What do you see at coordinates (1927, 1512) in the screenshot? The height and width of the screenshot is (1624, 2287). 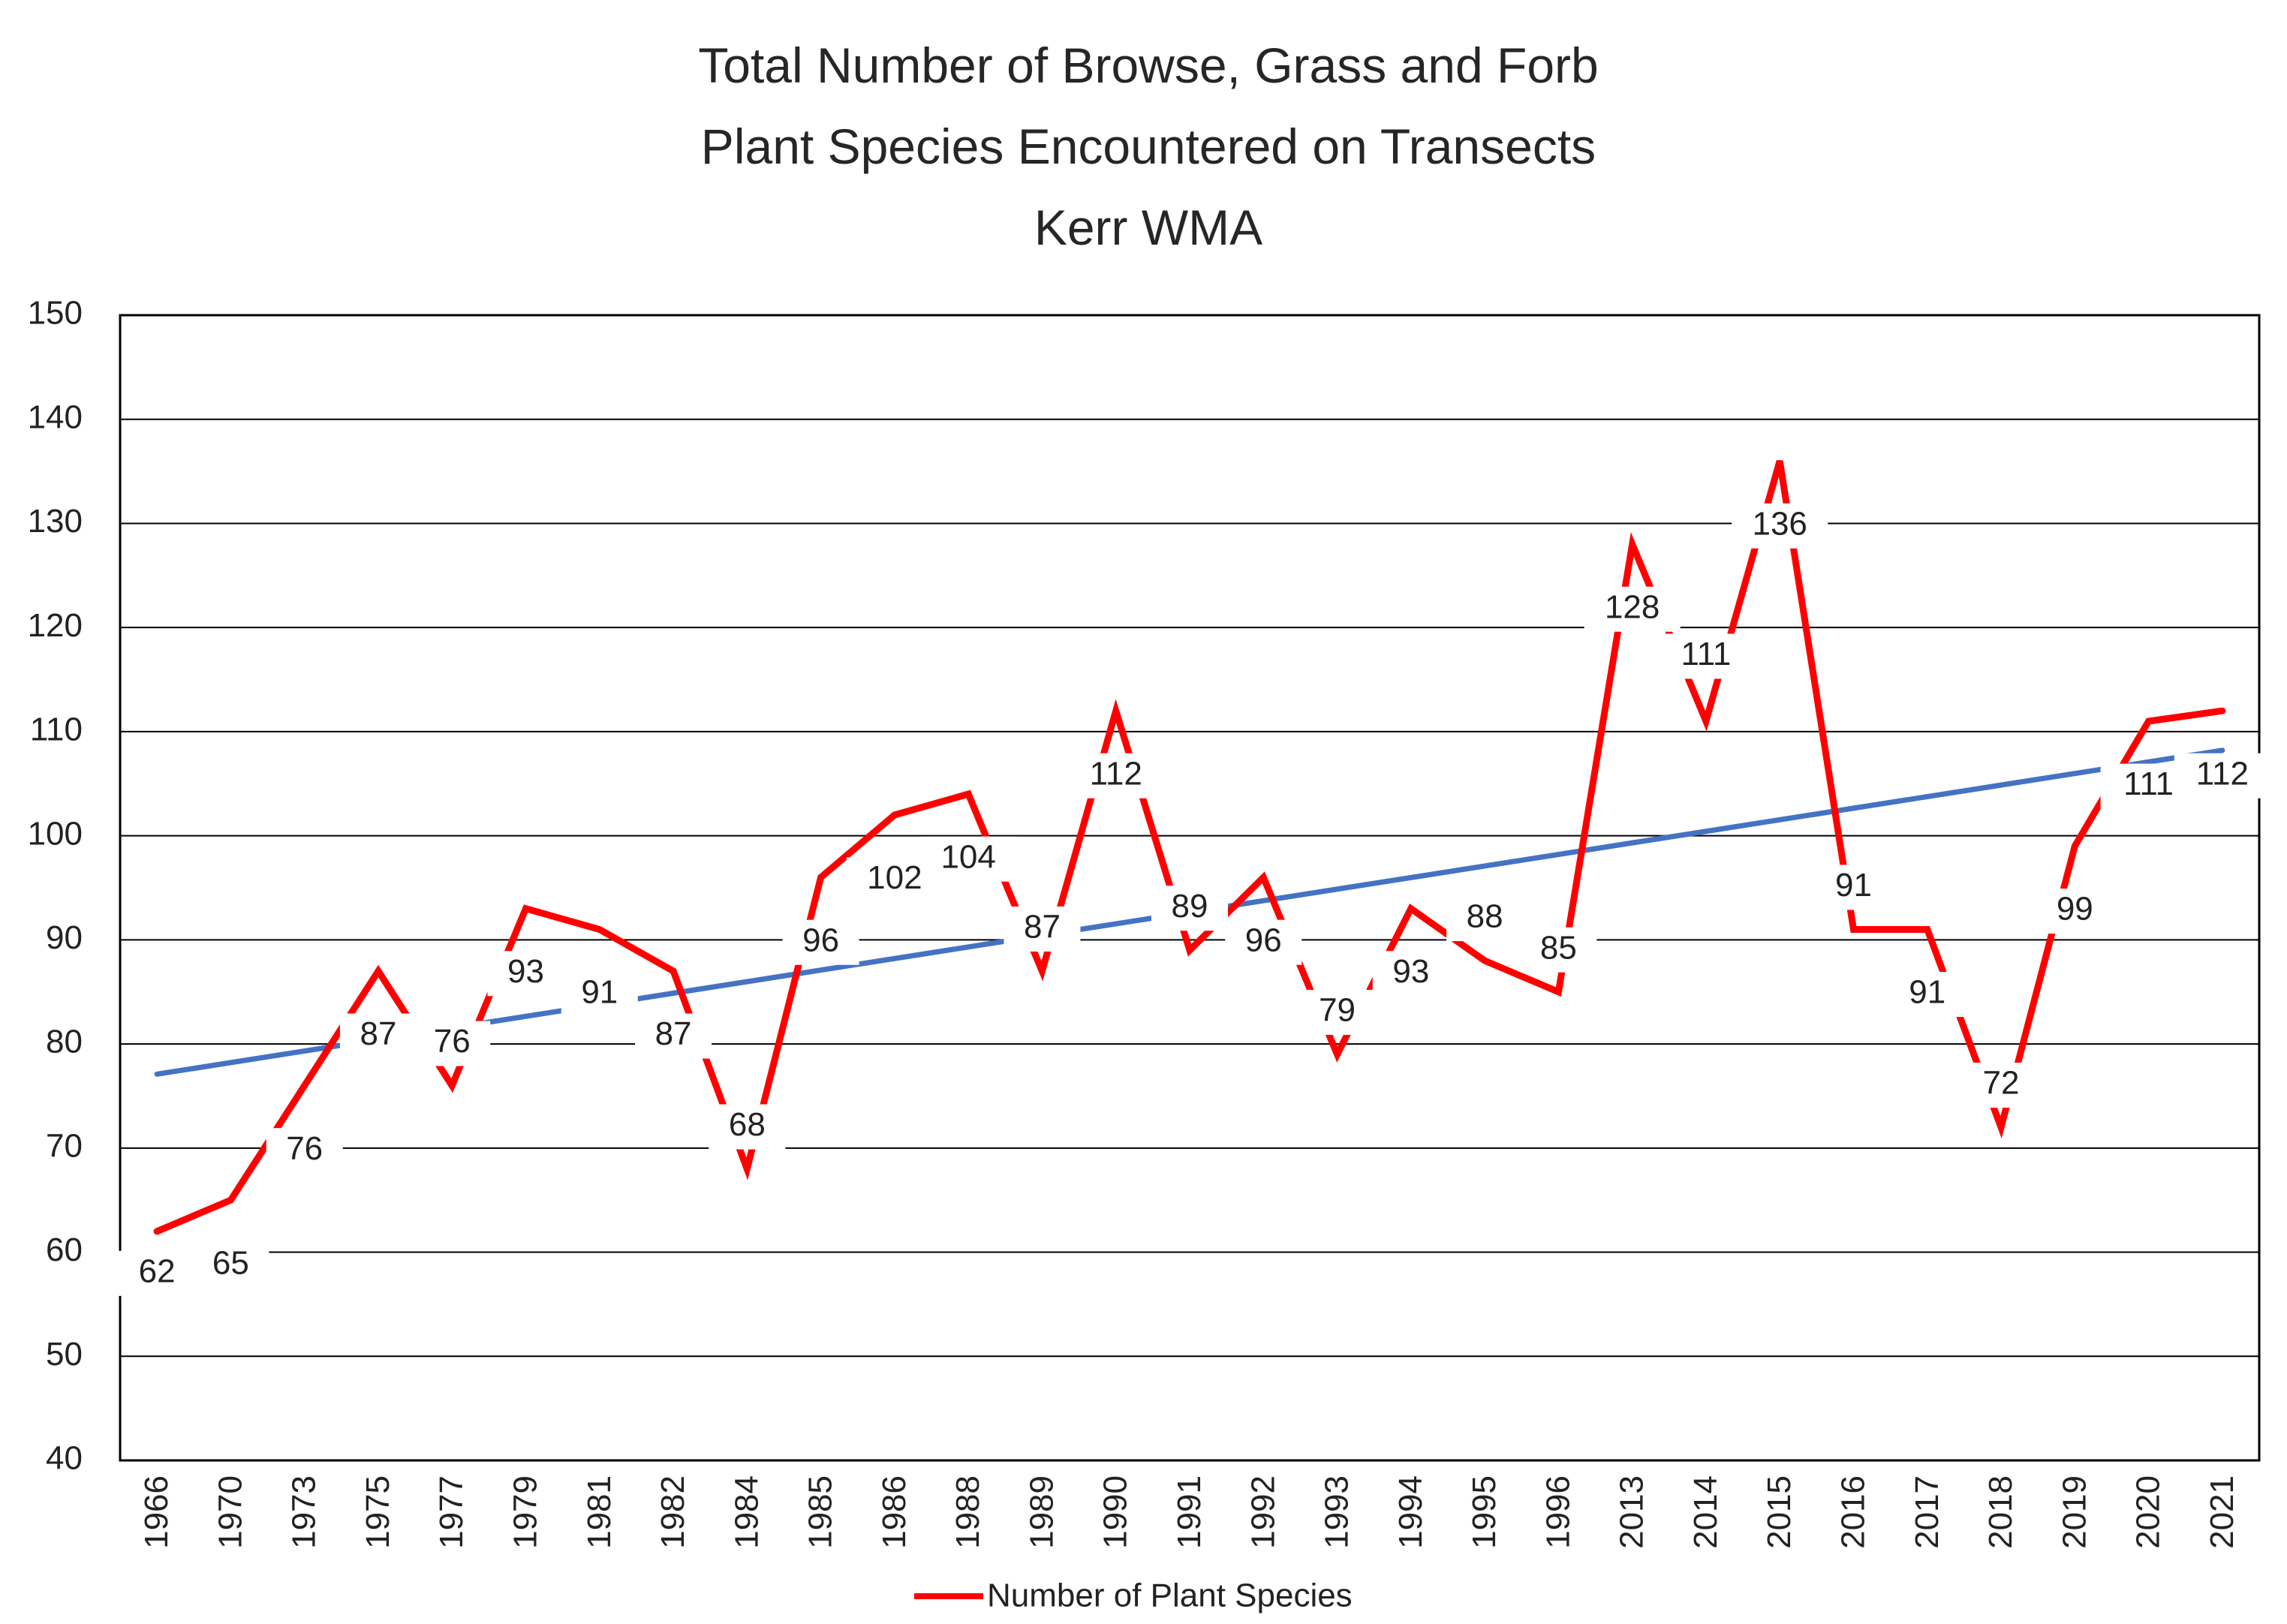 I see `x-tick-label: 2017` at bounding box center [1927, 1512].